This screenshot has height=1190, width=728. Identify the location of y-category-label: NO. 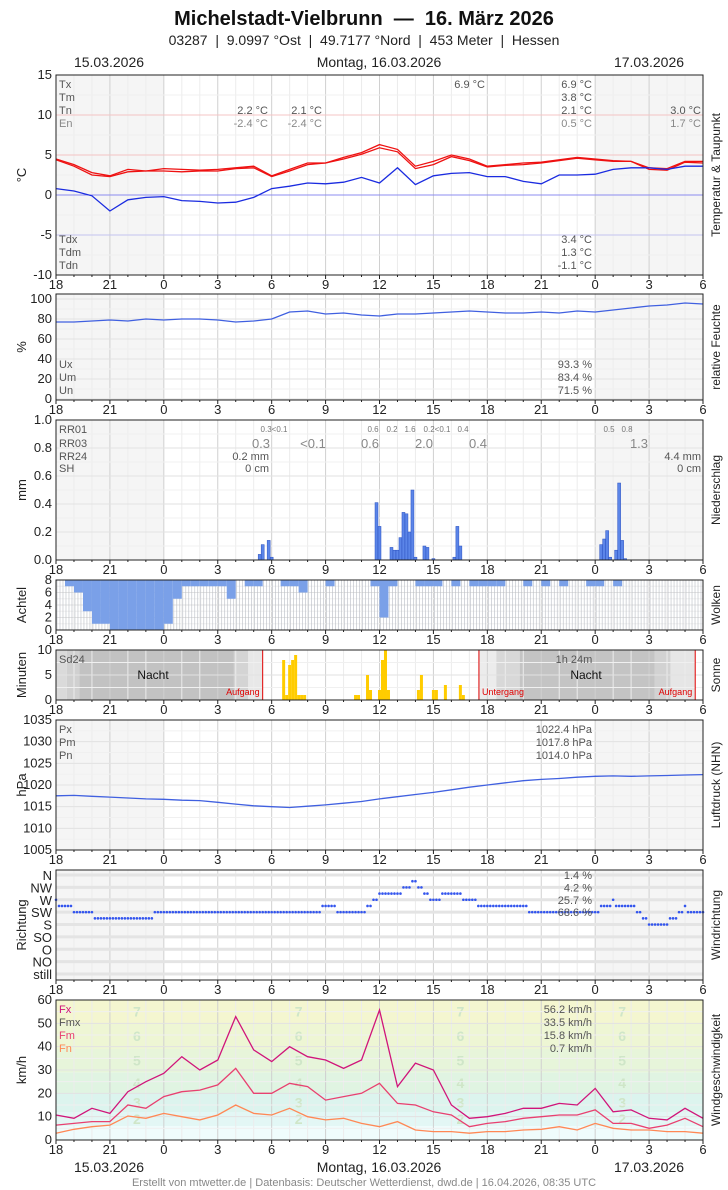
(43, 962).